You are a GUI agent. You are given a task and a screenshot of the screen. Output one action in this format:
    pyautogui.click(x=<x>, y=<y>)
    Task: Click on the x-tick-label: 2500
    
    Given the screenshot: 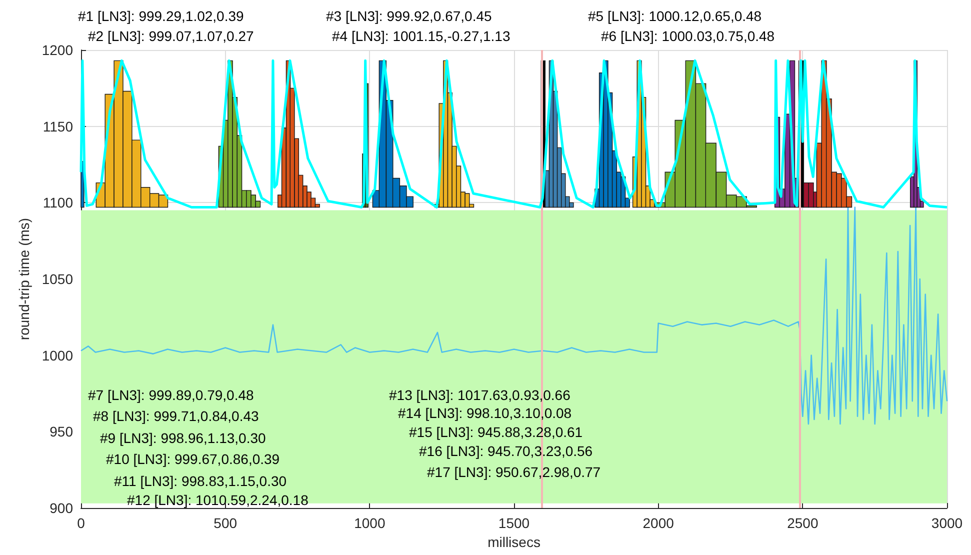 What is the action you would take?
    pyautogui.click(x=802, y=523)
    